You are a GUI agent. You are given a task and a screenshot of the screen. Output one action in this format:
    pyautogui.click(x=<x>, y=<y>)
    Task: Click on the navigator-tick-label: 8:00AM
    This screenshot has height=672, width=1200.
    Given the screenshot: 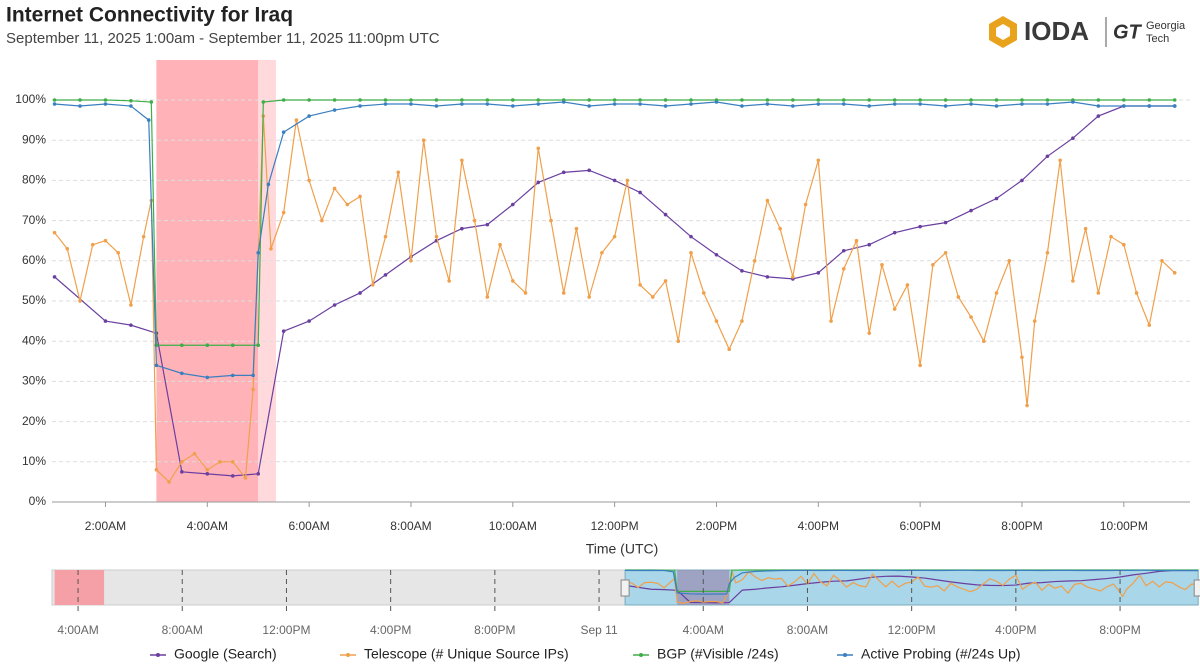 What is the action you would take?
    pyautogui.click(x=182, y=630)
    